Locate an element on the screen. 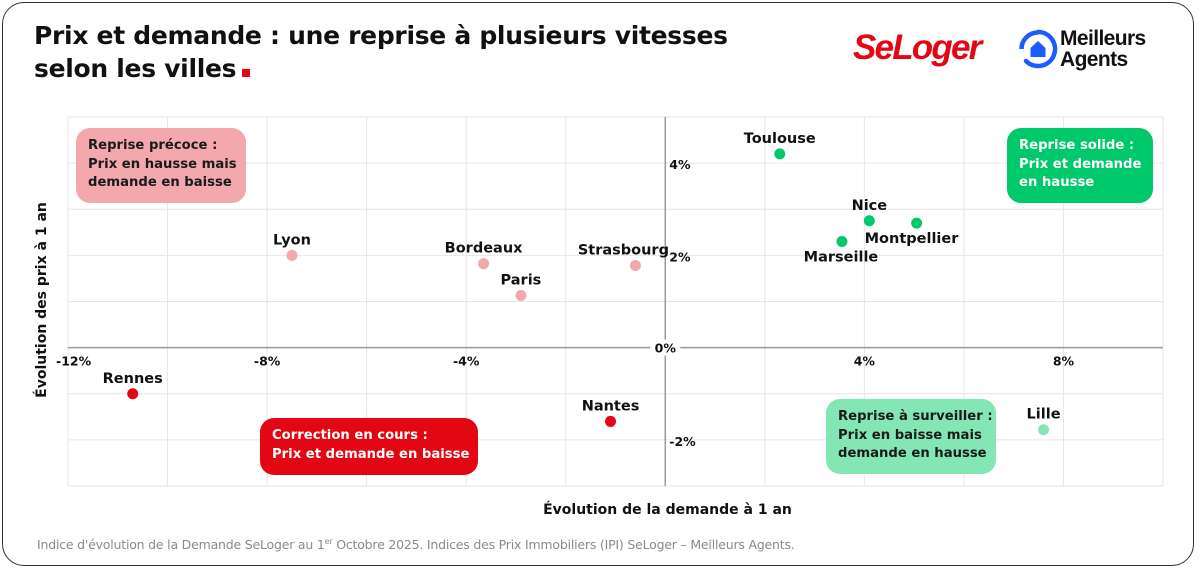 This screenshot has height=570, width=1200. house-circle-icon is located at coordinates (1038, 49).